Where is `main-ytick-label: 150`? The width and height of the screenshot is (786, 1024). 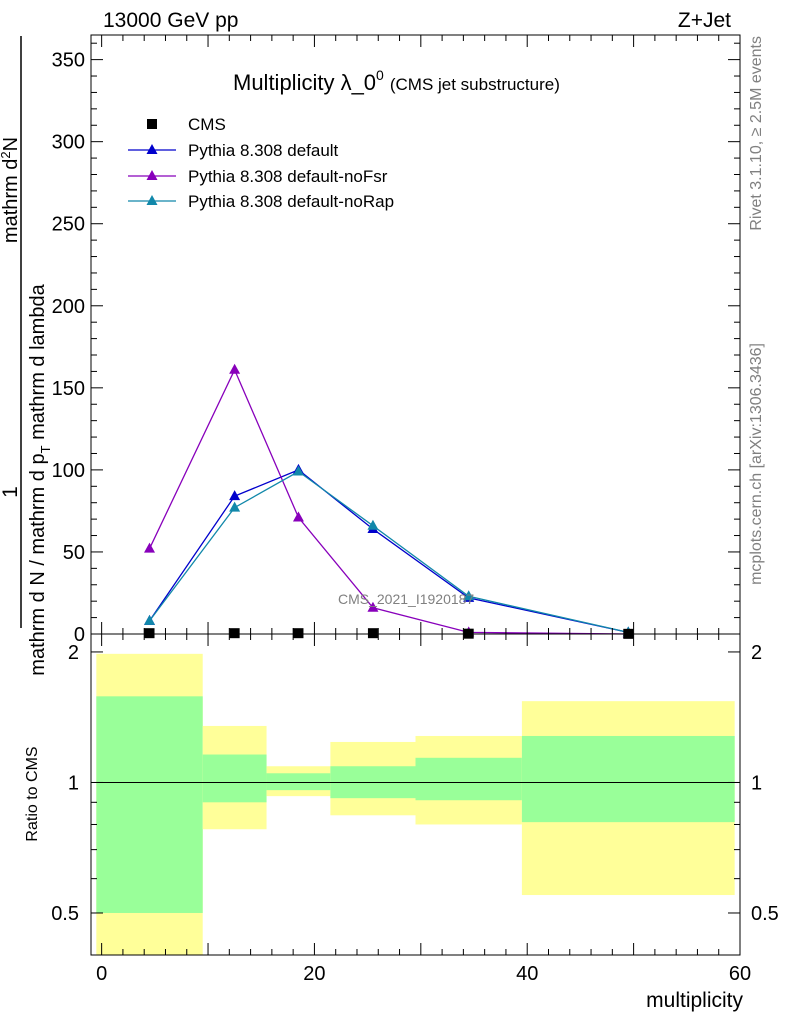
main-ytick-label: 150 is located at coordinates (68, 389).